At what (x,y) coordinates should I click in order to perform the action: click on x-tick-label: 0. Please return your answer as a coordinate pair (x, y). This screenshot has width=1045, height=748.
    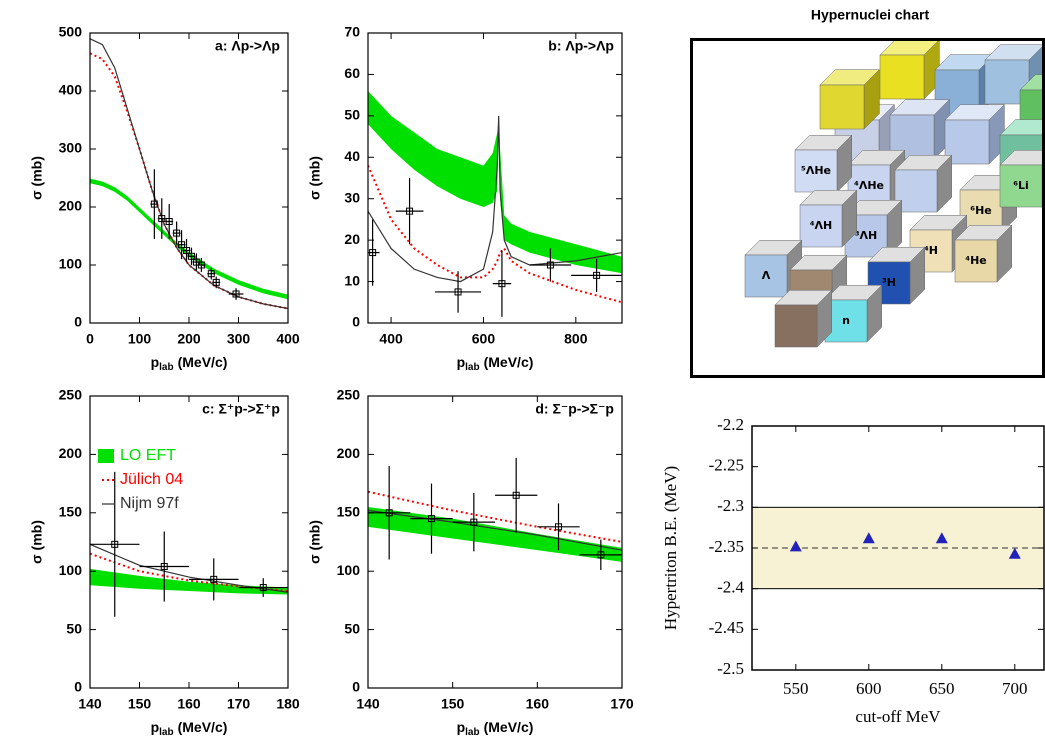
    Looking at the image, I should click on (90, 339).